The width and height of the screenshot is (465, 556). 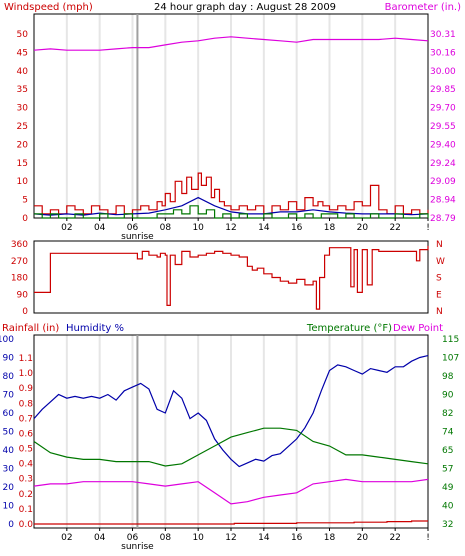 I want to click on p2-left-tick-label-2: 180, so click(x=19, y=279).